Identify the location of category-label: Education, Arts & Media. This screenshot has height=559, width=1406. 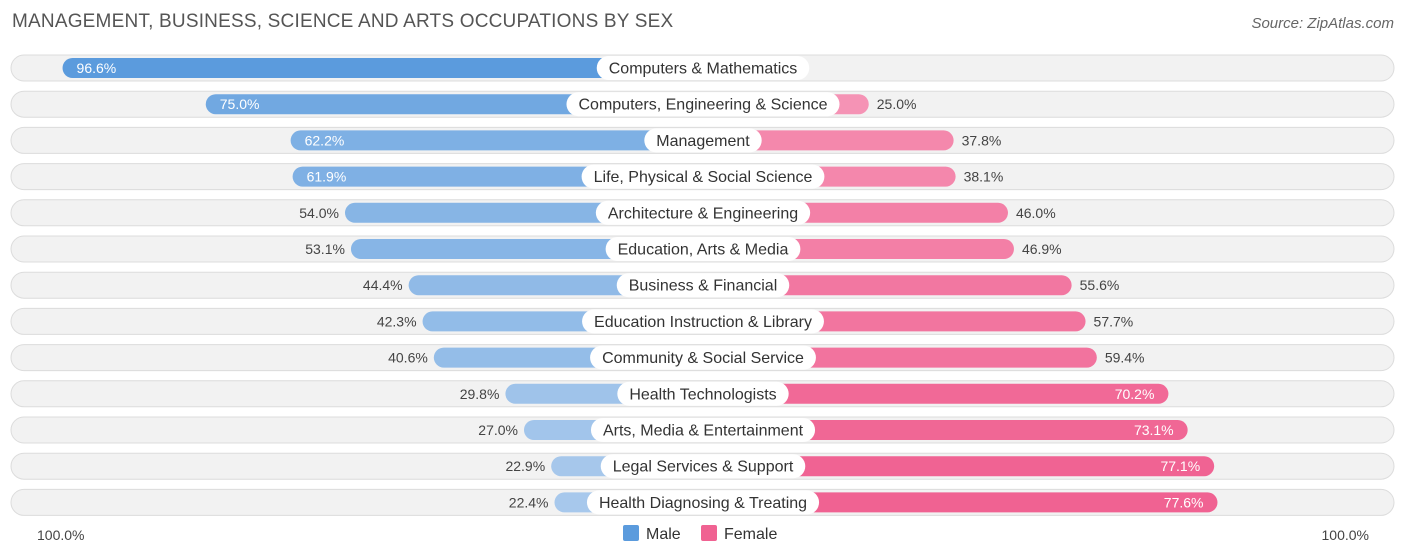
(703, 250).